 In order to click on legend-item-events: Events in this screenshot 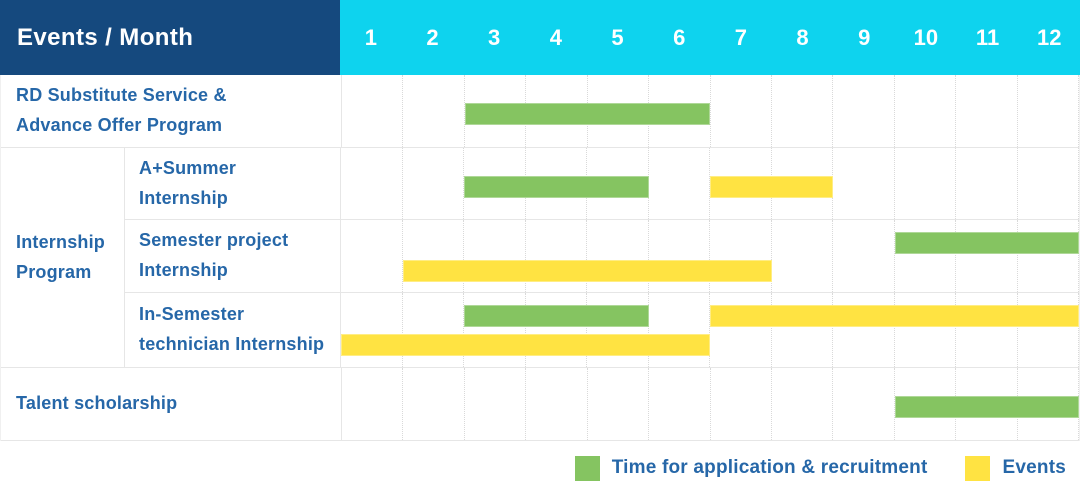, I will do `click(1015, 468)`.